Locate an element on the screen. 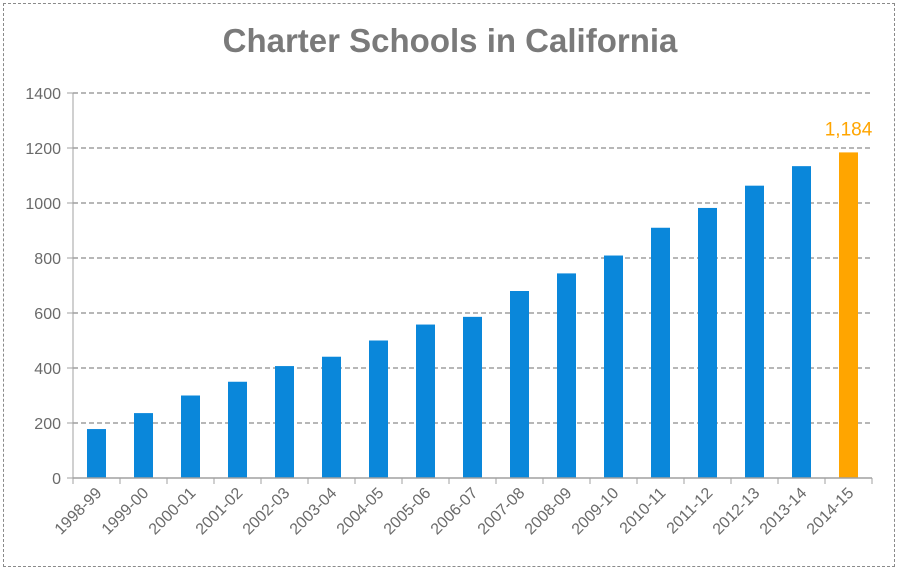  data-label: 1,184 is located at coordinates (849, 129).